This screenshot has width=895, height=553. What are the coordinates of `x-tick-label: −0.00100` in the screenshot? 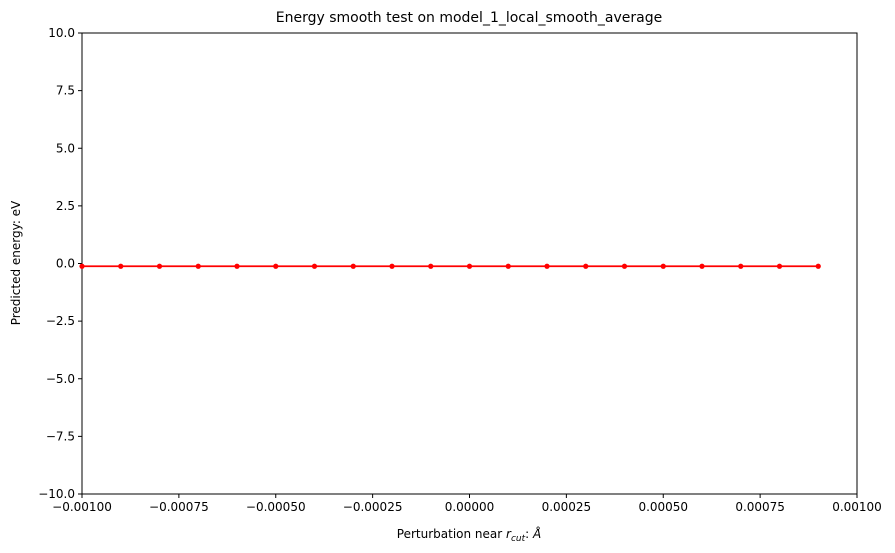 It's located at (82, 507).